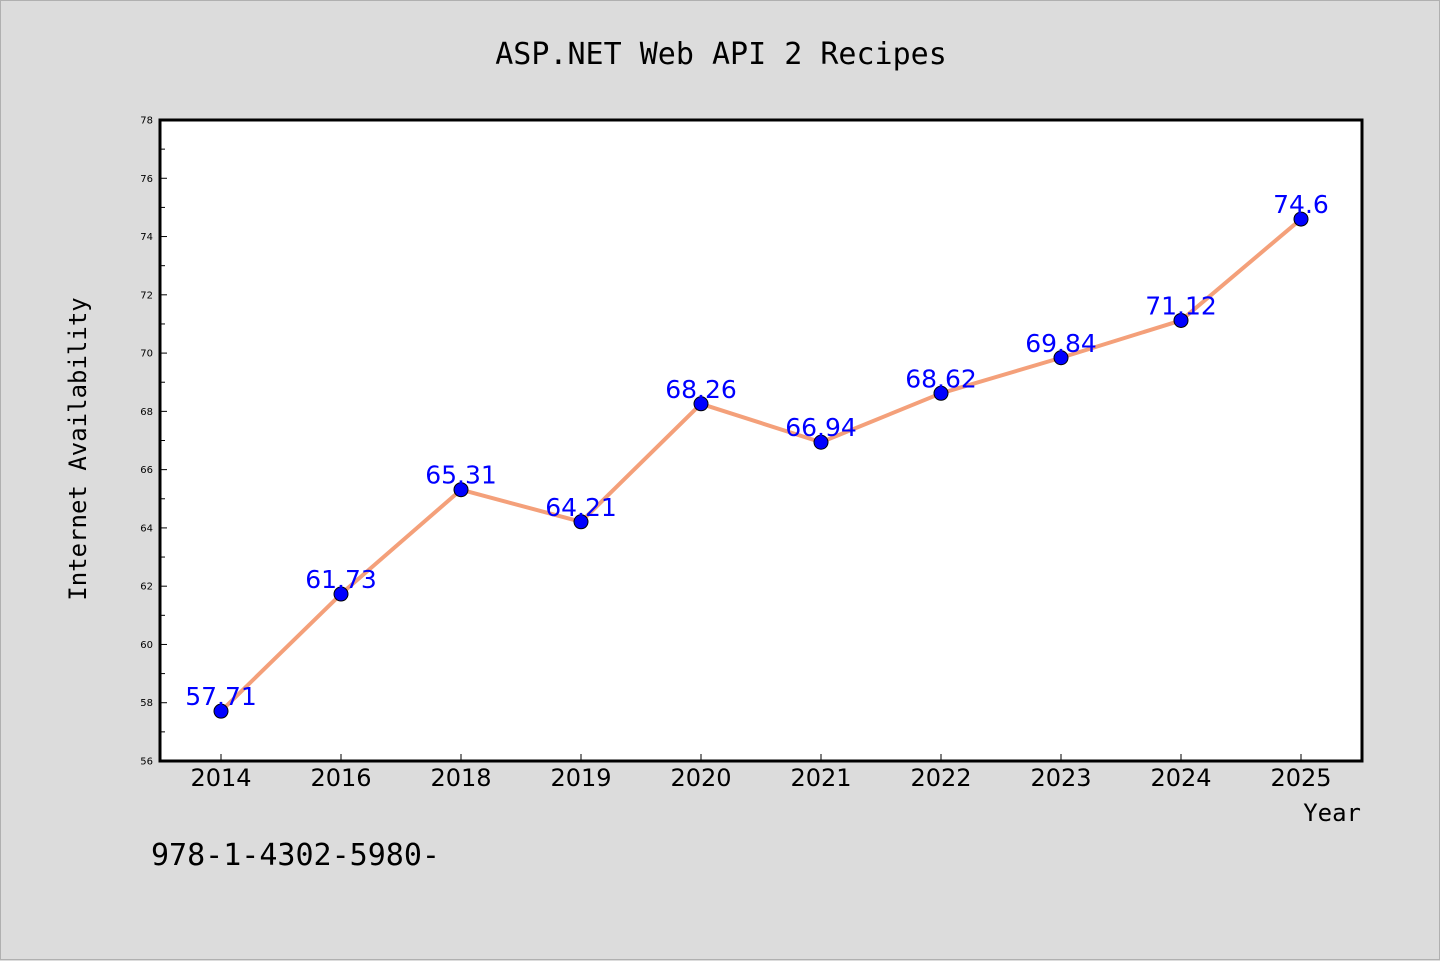 The height and width of the screenshot is (961, 1440). What do you see at coordinates (1332, 813) in the screenshot?
I see `x-axis-title: Year` at bounding box center [1332, 813].